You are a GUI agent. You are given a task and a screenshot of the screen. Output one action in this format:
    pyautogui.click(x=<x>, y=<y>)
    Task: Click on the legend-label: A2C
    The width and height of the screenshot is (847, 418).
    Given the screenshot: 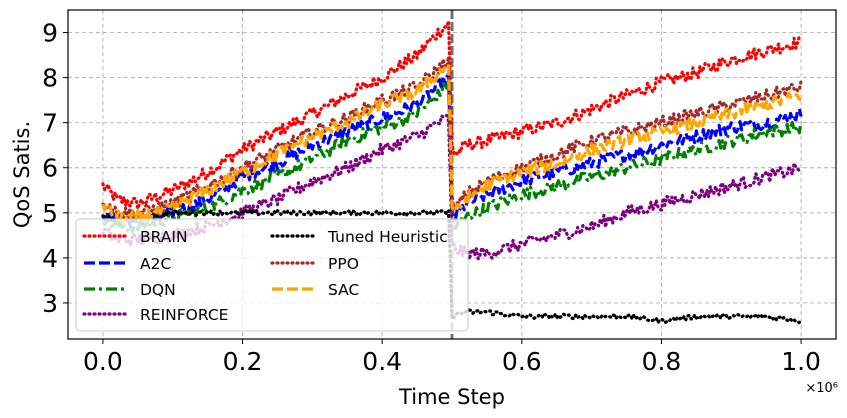 What is the action you would take?
    pyautogui.click(x=155, y=264)
    